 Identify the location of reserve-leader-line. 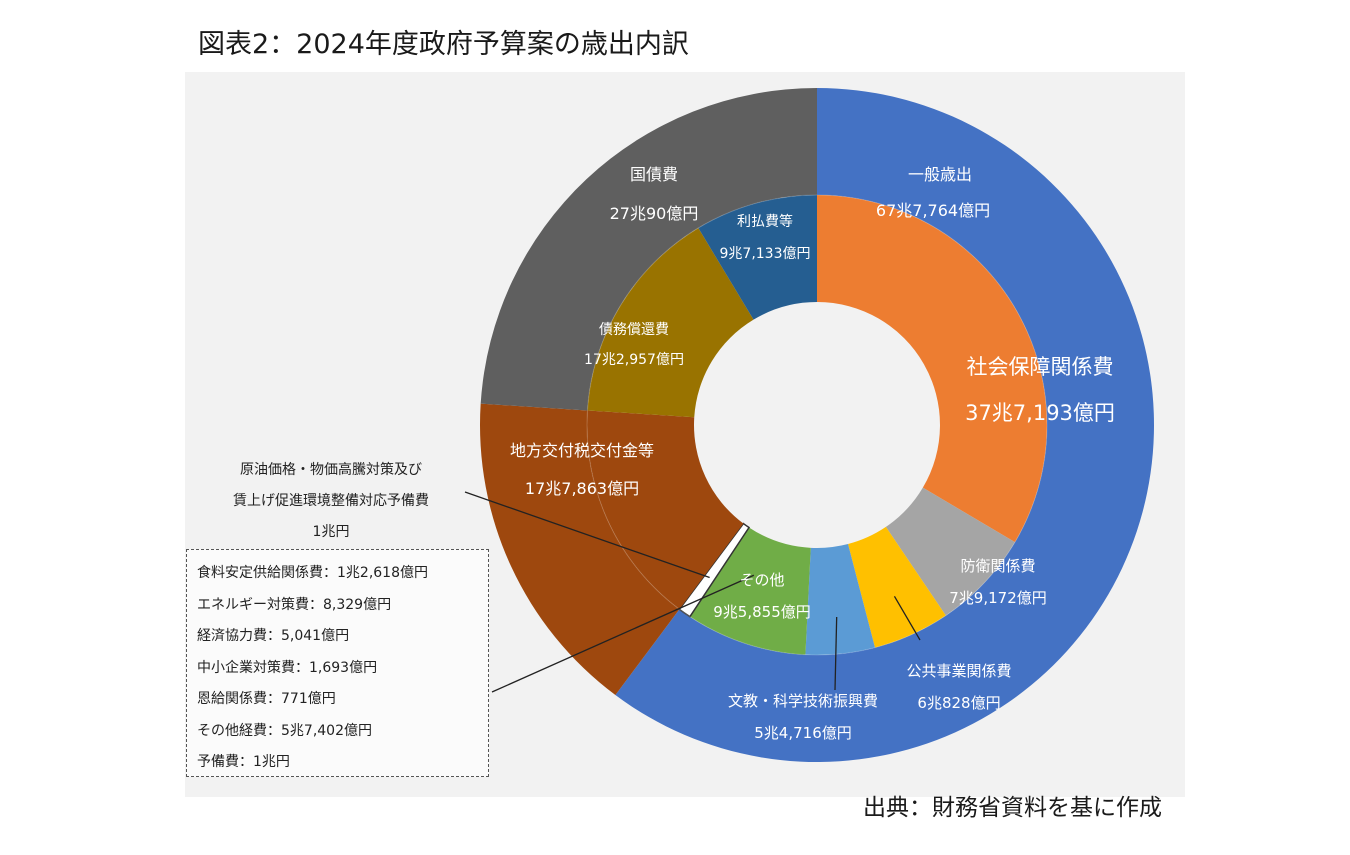
(587, 535).